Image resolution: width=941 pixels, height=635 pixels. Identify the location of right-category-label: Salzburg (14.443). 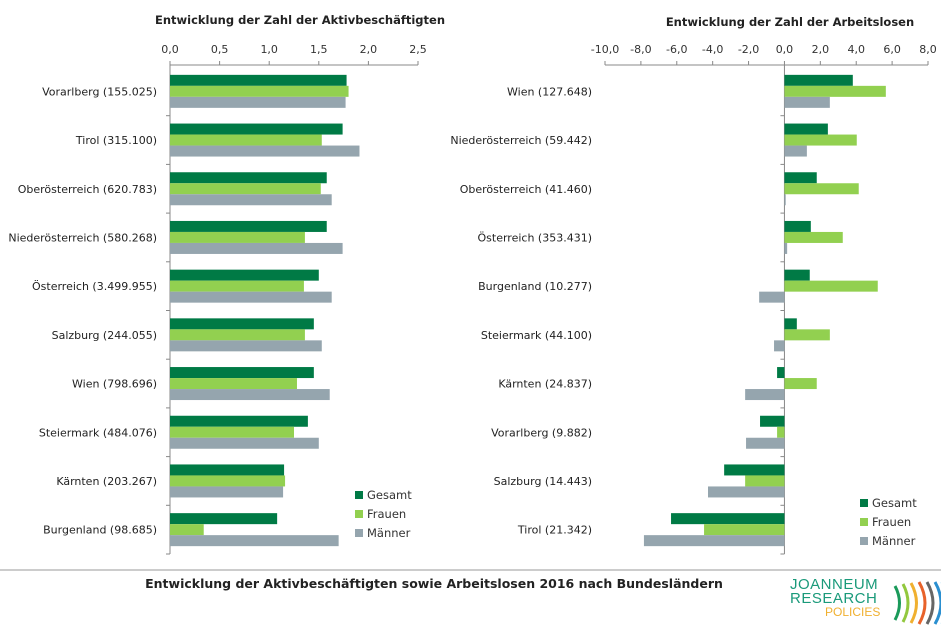
(543, 481).